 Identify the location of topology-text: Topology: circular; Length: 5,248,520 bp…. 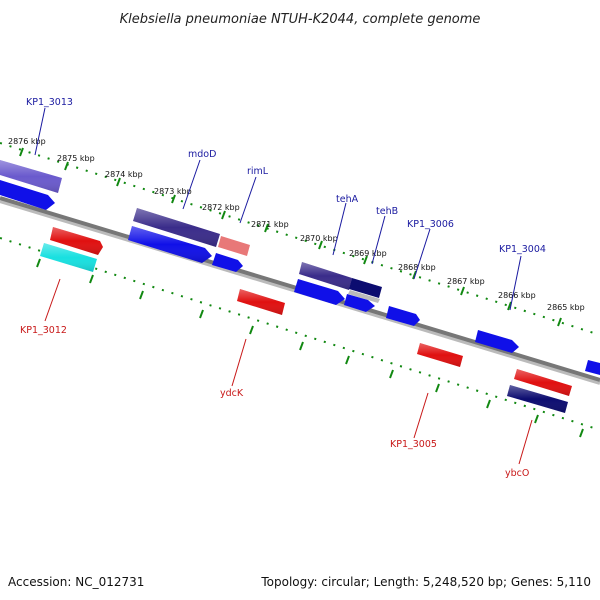
(425, 582).